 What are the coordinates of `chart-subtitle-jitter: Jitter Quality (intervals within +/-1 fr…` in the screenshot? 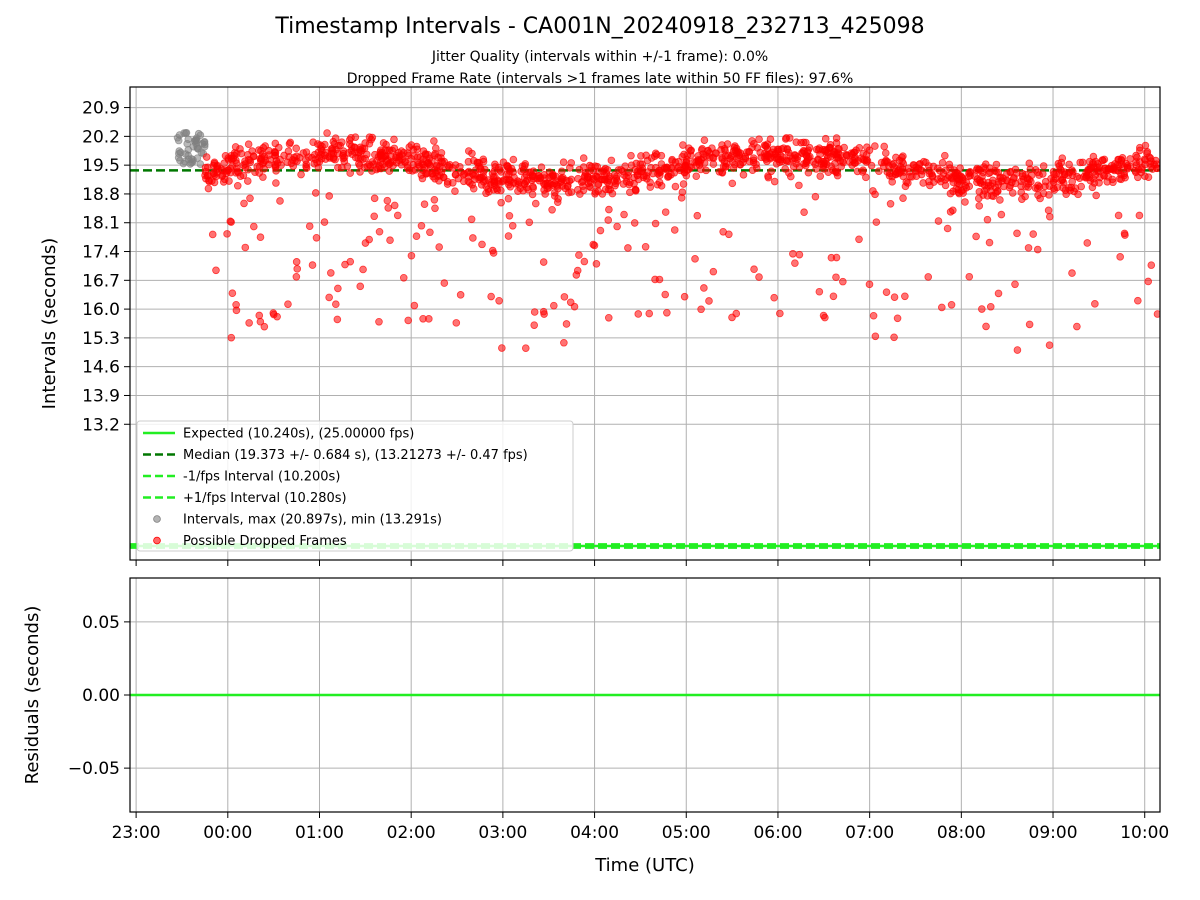 It's located at (600, 57).